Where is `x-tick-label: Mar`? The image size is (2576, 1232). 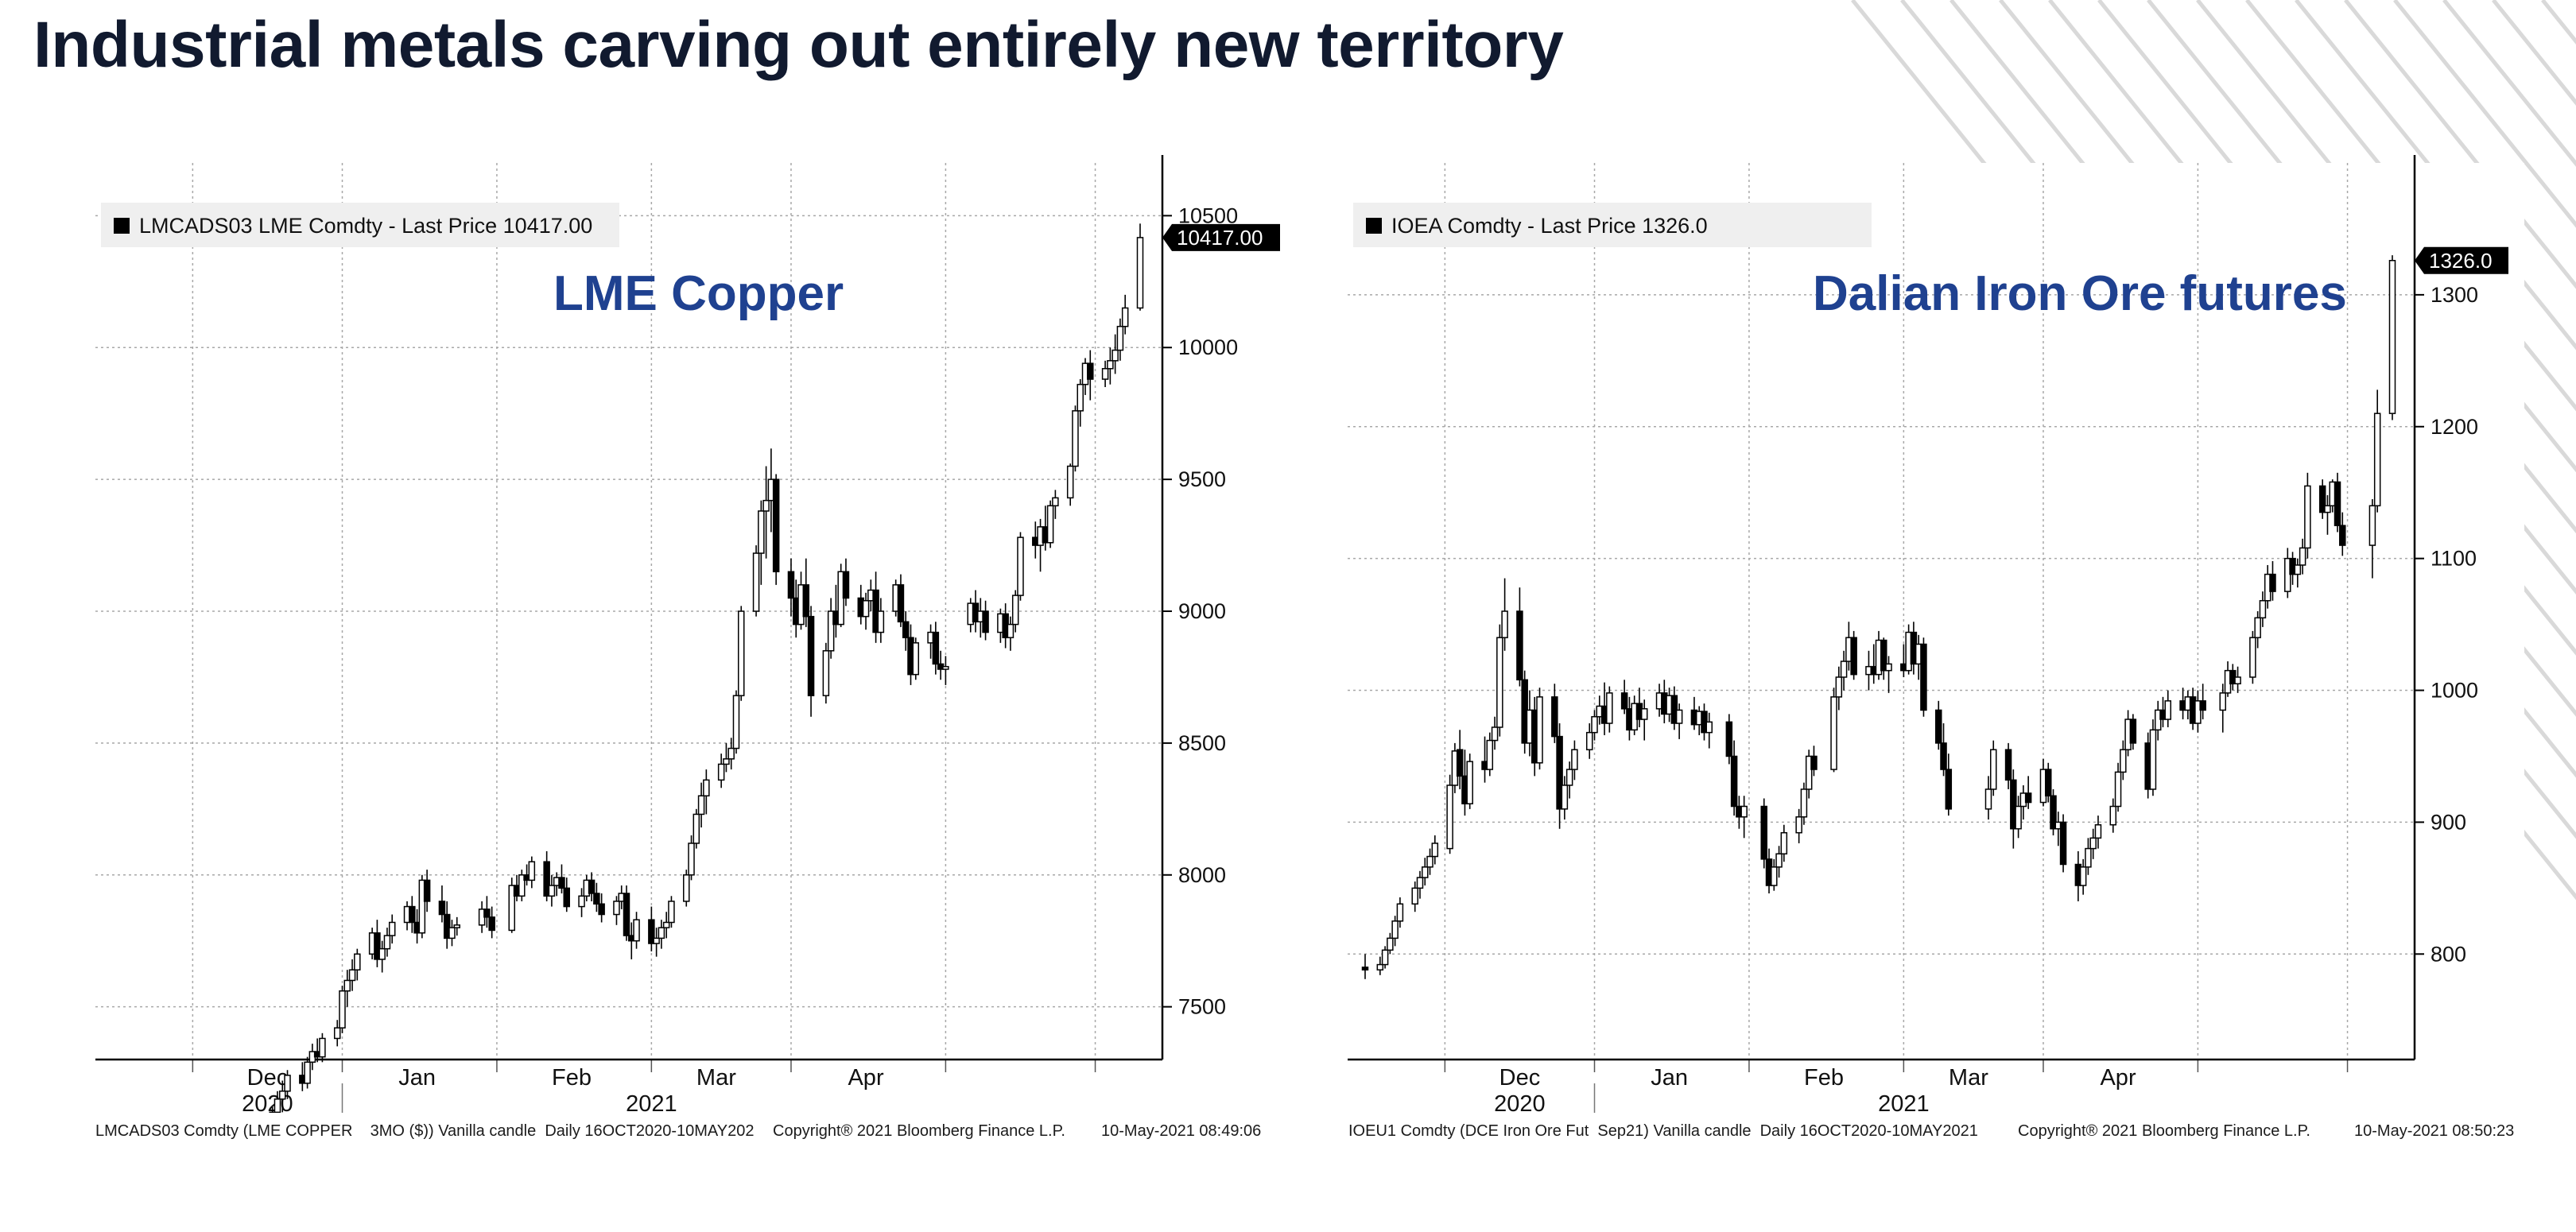
x-tick-label: Mar is located at coordinates (716, 1078).